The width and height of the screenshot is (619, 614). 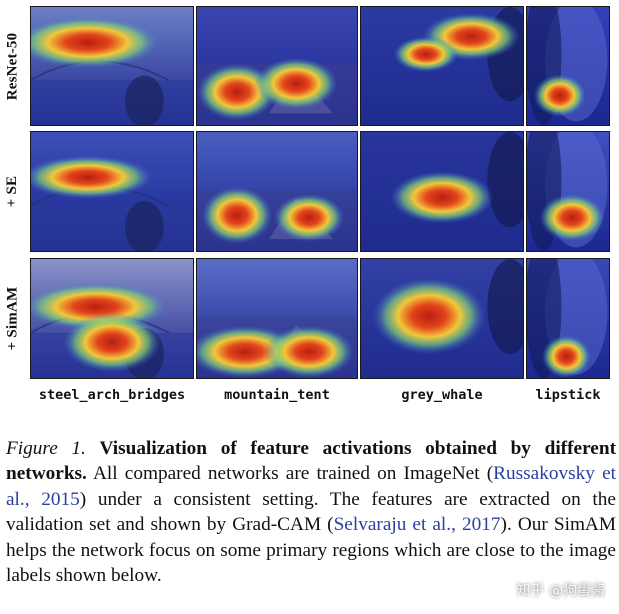 I want to click on column-label-lipstick: lipstick, so click(x=568, y=395).